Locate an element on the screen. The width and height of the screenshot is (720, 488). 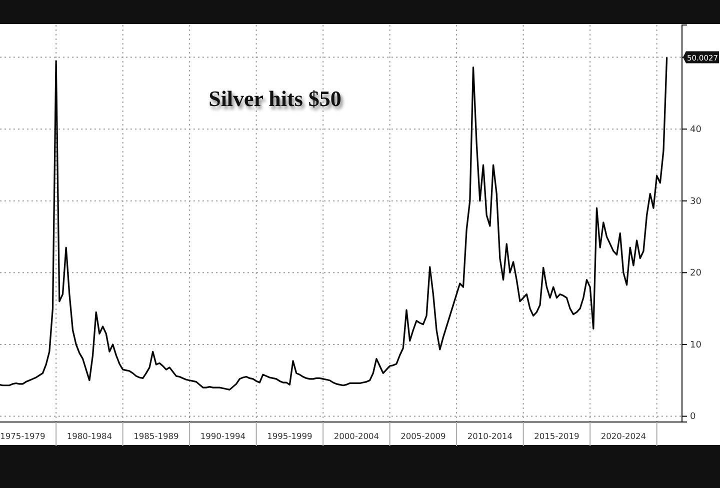
x-tick-label: 2015-2019 is located at coordinates (557, 435).